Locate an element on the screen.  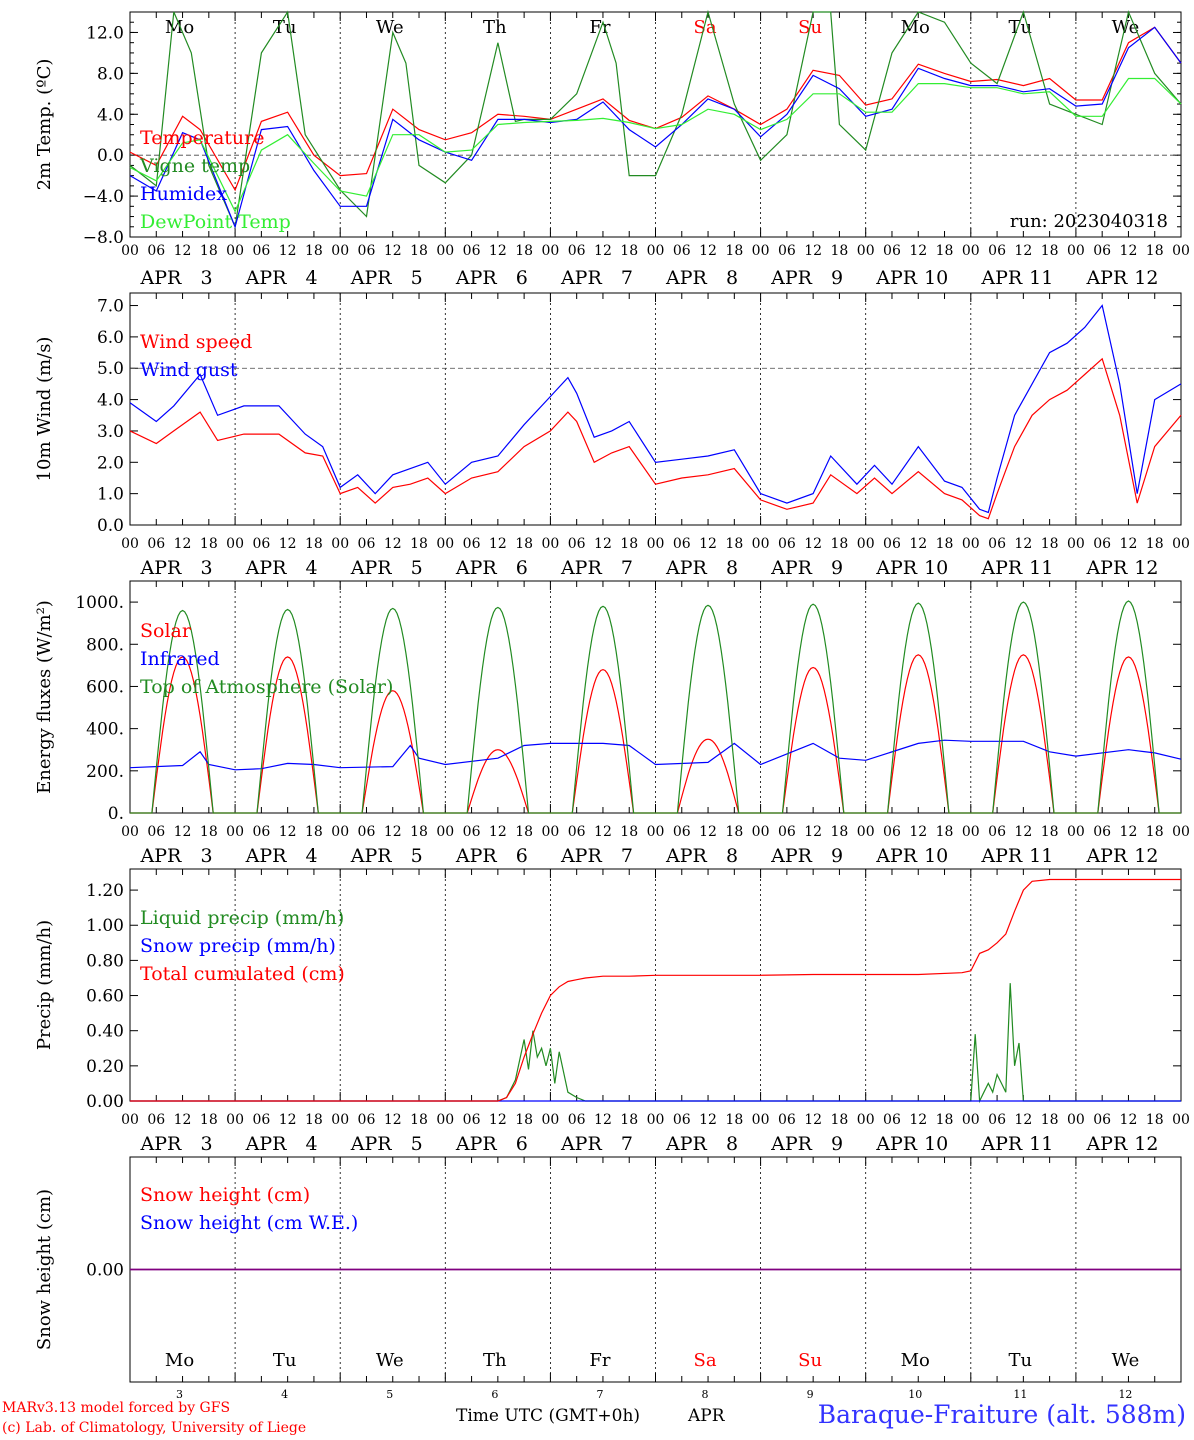
y-tick-label: 200. is located at coordinates (105, 772).